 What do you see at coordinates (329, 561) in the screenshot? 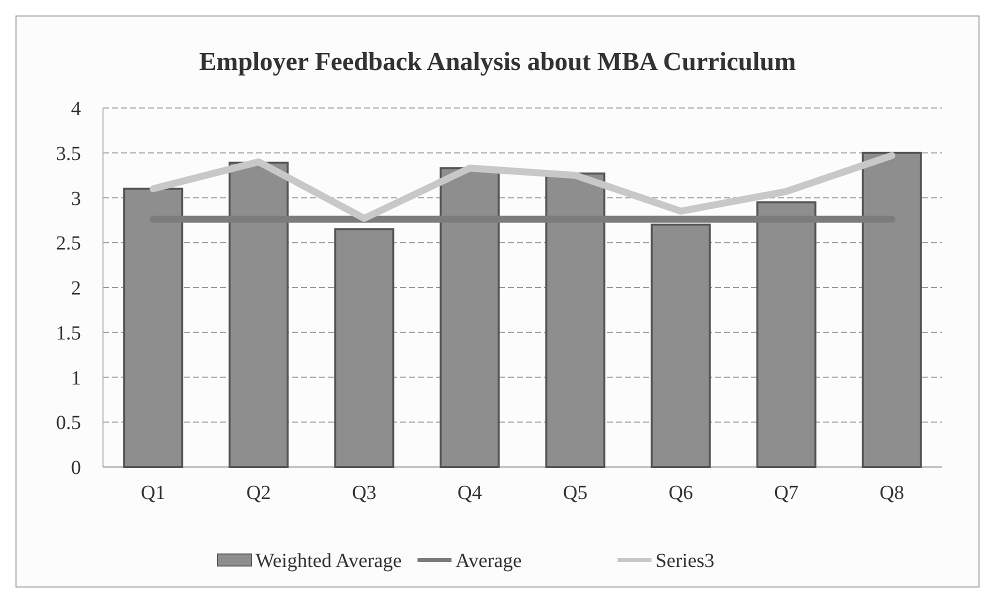
I see `legend-label: Weighted Average` at bounding box center [329, 561].